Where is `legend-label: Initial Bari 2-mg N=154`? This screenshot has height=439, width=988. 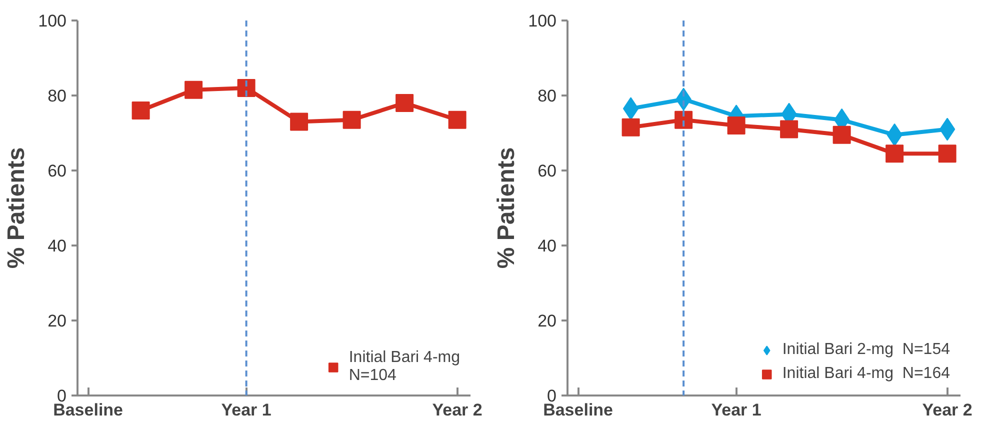 legend-label: Initial Bari 2-mg N=154 is located at coordinates (866, 350).